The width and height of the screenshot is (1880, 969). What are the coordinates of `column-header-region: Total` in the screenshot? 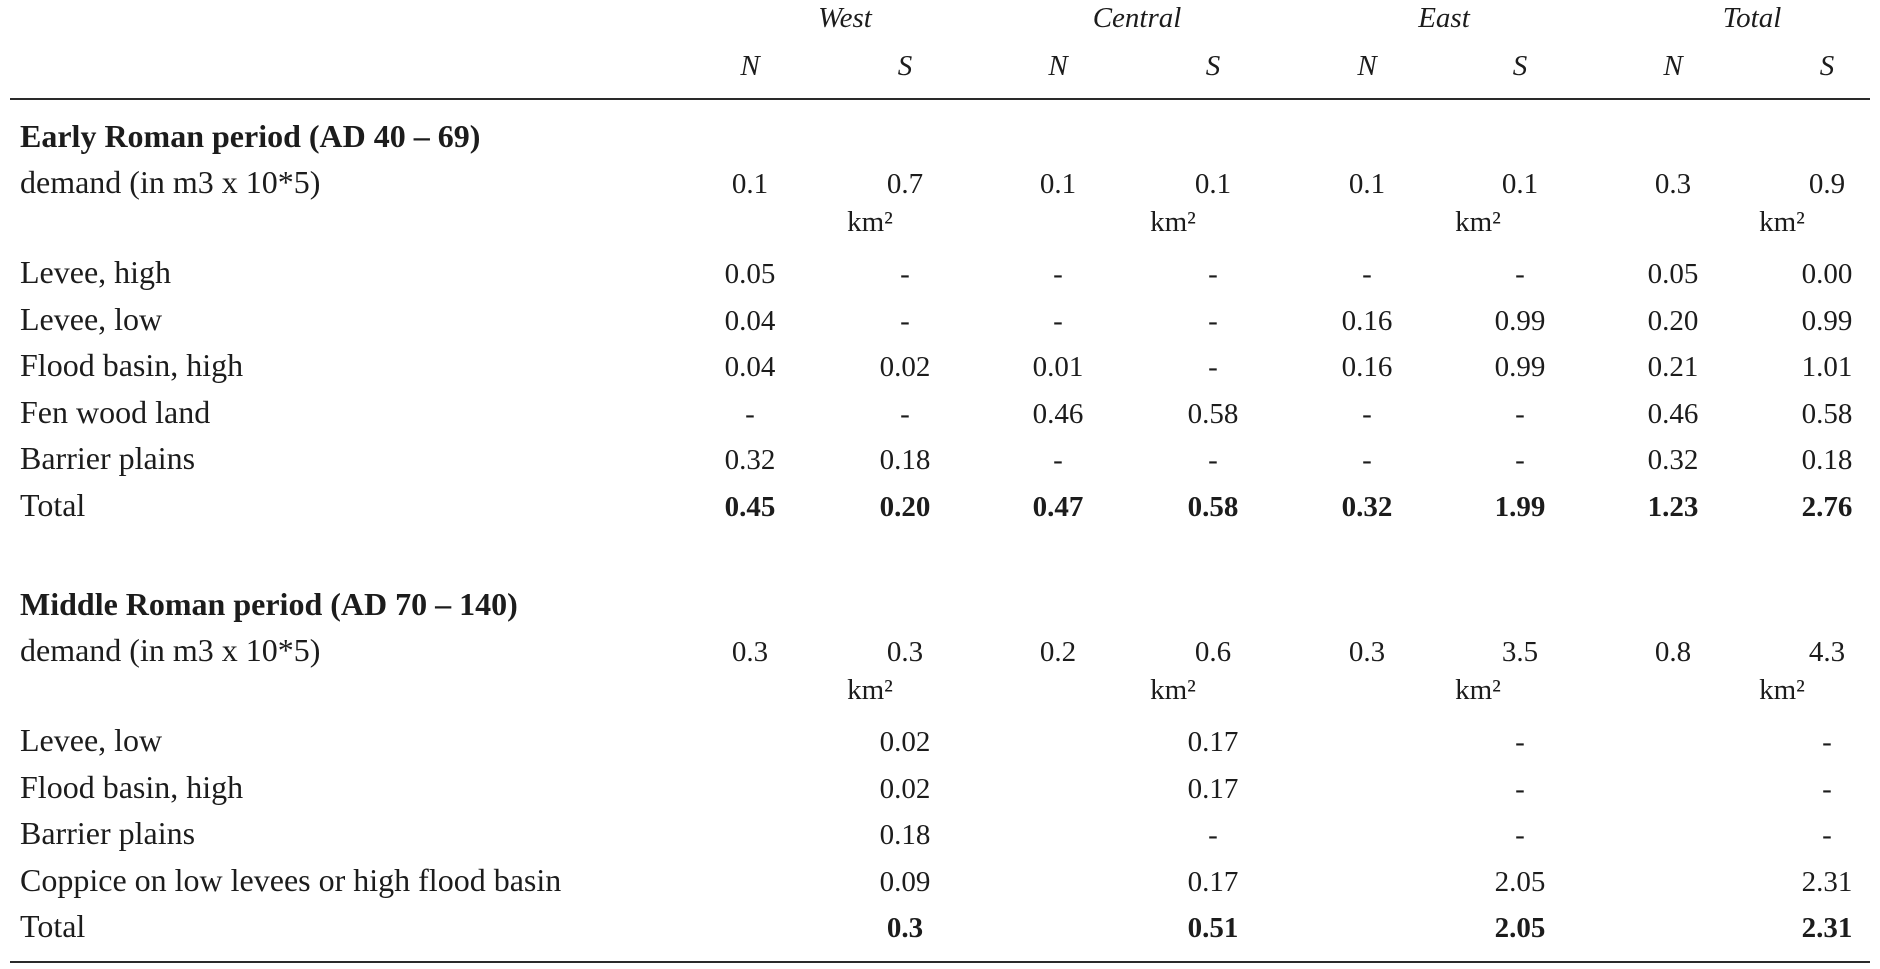 It's located at (1752, 18).